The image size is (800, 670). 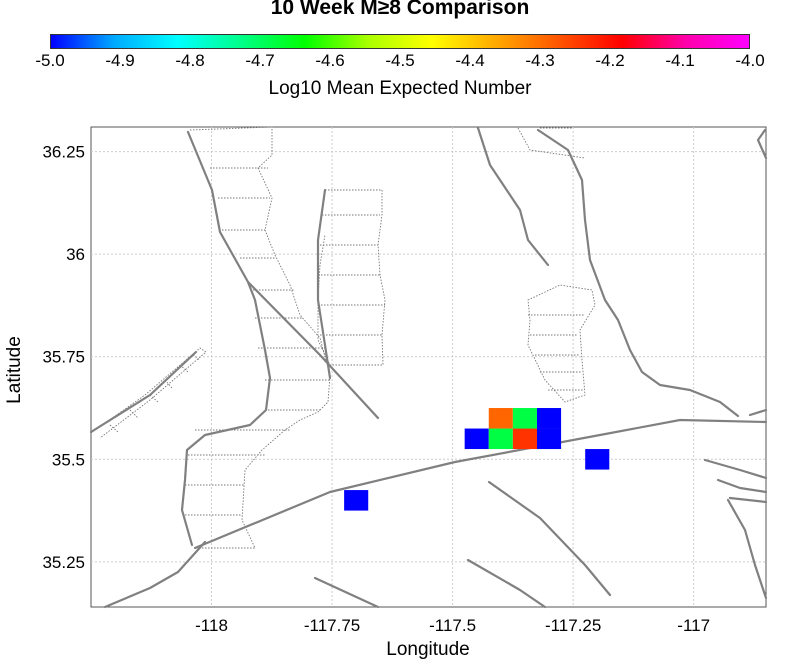 I want to click on colorbar-tick-label: -4.3, so click(x=540, y=60).